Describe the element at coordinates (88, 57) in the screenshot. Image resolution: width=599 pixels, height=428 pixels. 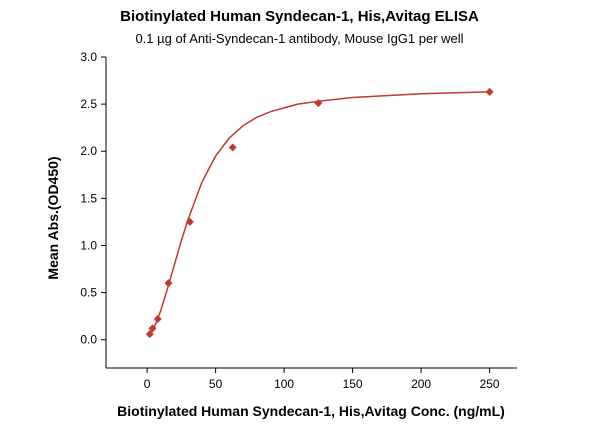
I see `y-tick-label: 3.0` at that location.